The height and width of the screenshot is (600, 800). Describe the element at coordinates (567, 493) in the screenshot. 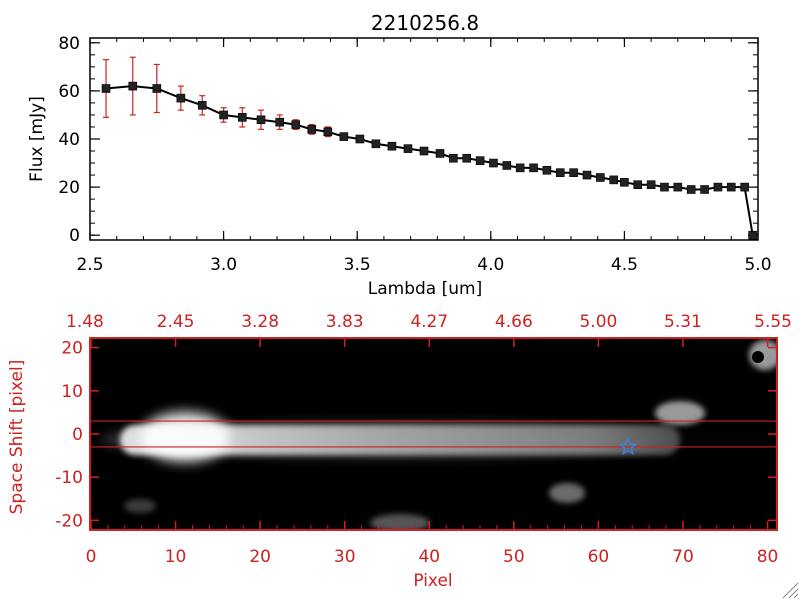

I see `faint-blob-lower` at that location.